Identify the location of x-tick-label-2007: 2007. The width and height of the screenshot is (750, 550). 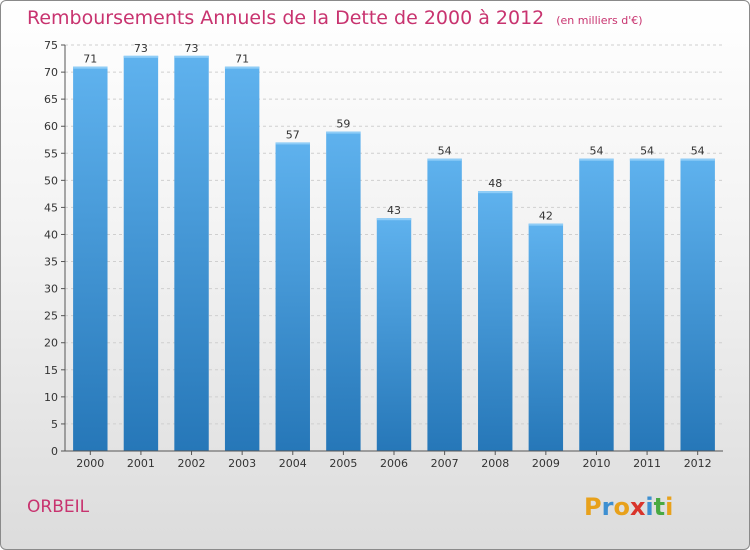
(445, 463).